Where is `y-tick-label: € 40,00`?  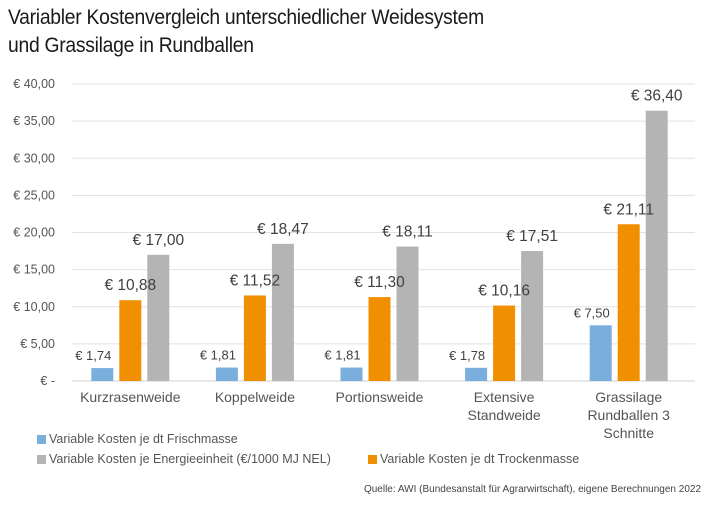 y-tick-label: € 40,00 is located at coordinates (34, 84).